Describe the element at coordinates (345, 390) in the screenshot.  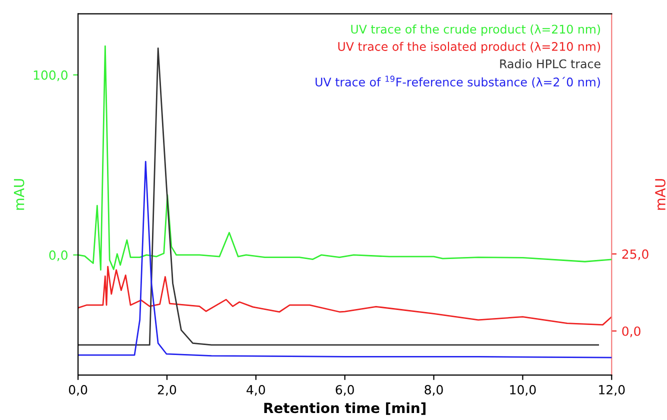
I see `x-tick-label: 6,0` at that location.